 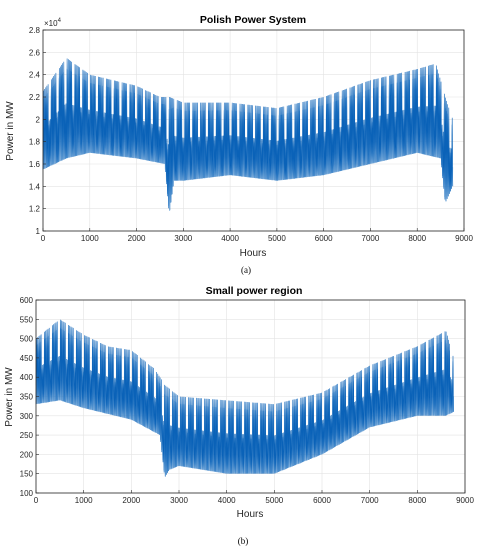 I want to click on y-tick-label: 2.2, so click(x=35, y=97).